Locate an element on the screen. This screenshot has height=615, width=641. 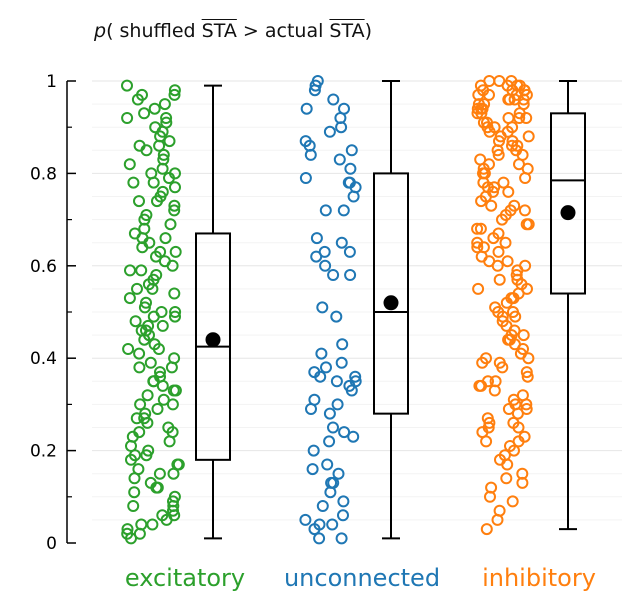
category-label-inhibitory: inhibitory is located at coordinates (539, 578).